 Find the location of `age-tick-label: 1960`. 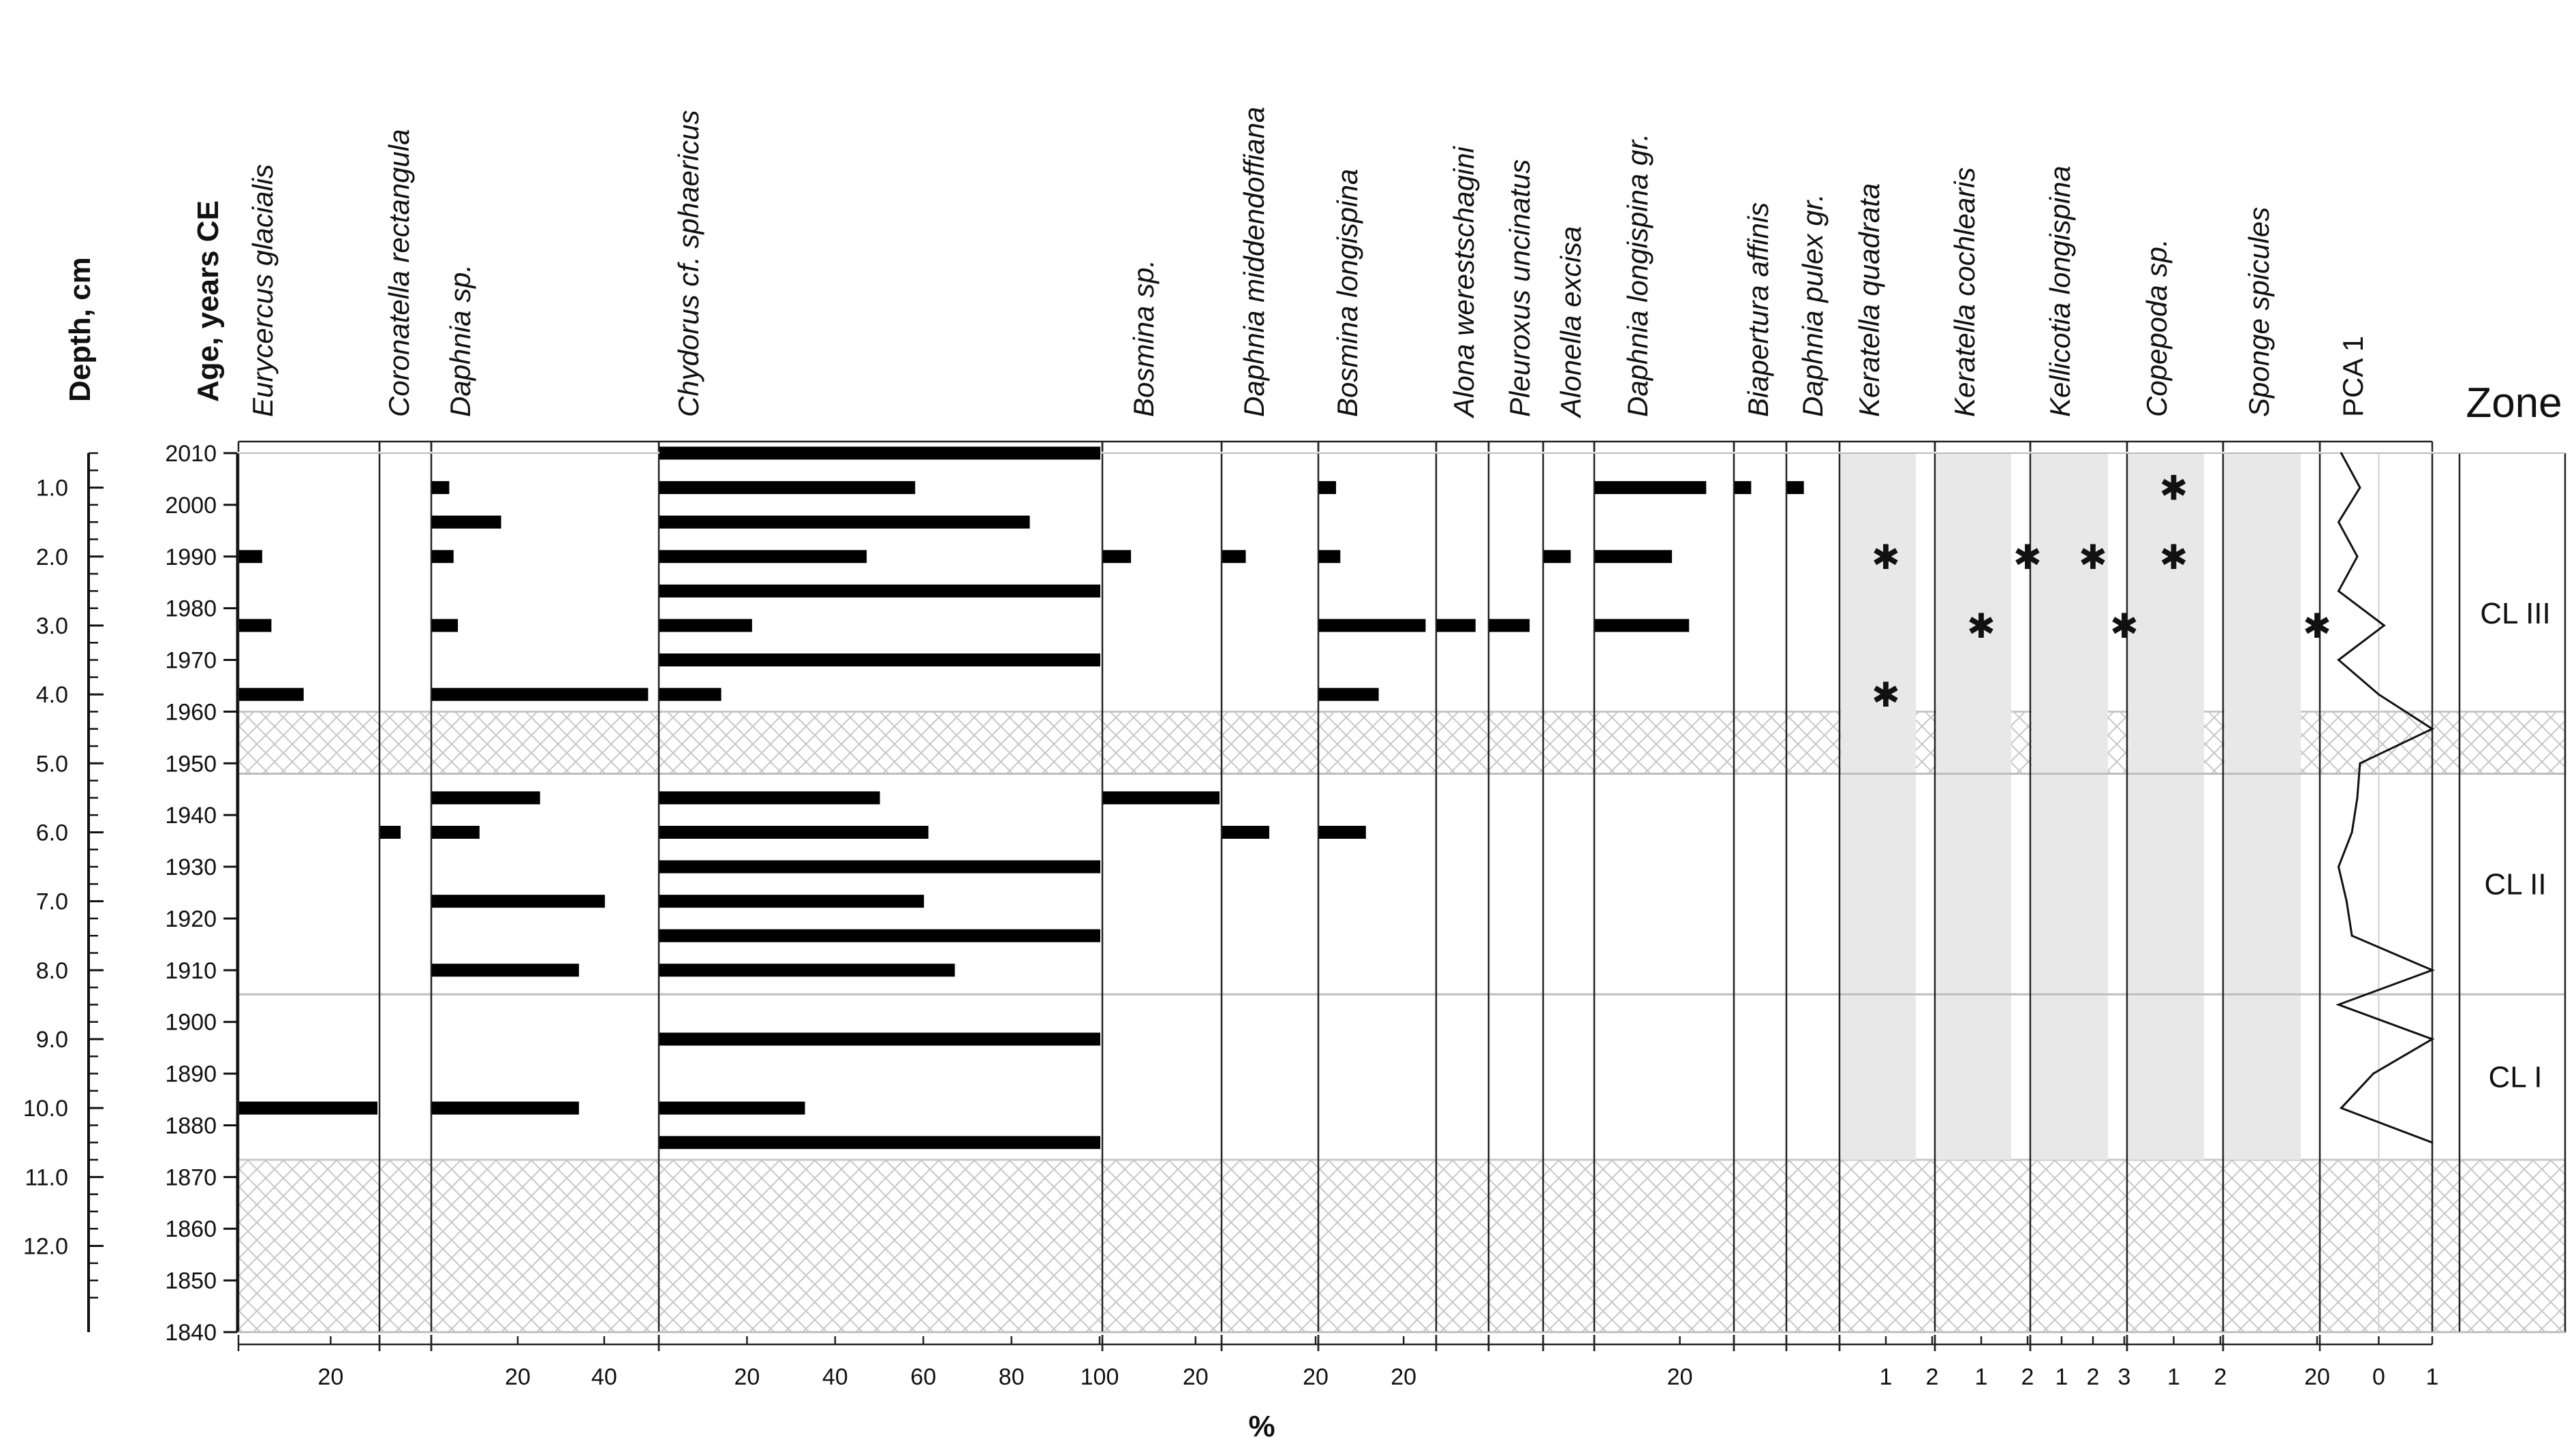

age-tick-label: 1960 is located at coordinates (191, 712).